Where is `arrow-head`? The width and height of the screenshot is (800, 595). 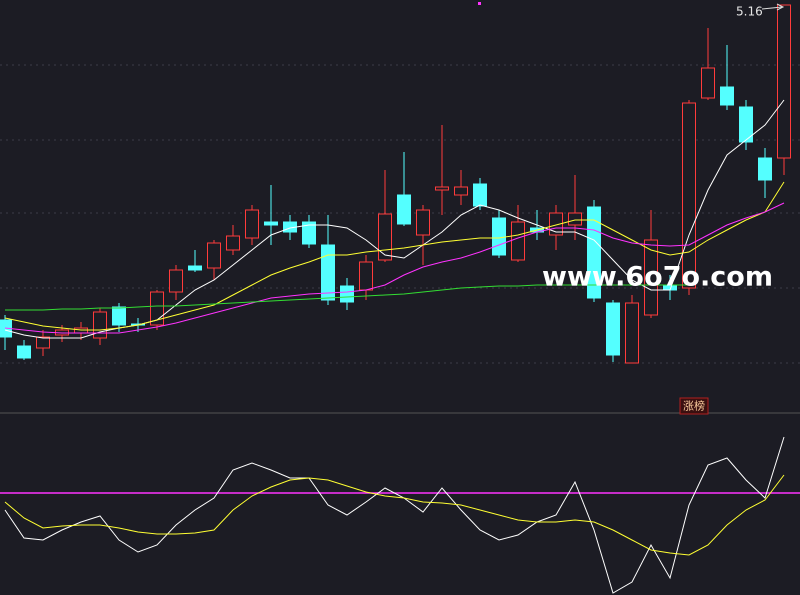 arrow-head is located at coordinates (780, 7).